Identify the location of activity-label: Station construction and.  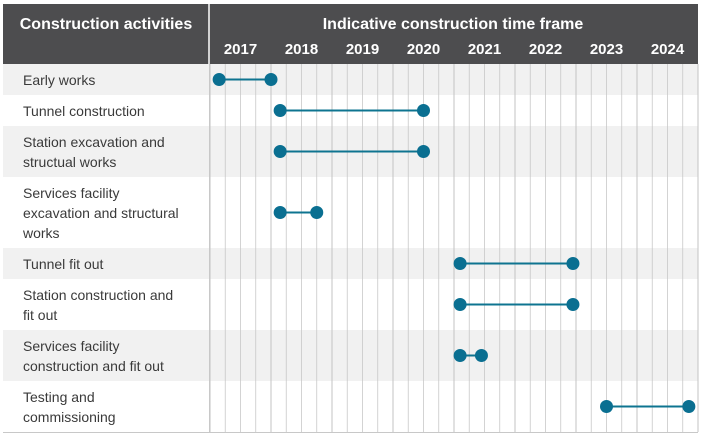
(98, 295).